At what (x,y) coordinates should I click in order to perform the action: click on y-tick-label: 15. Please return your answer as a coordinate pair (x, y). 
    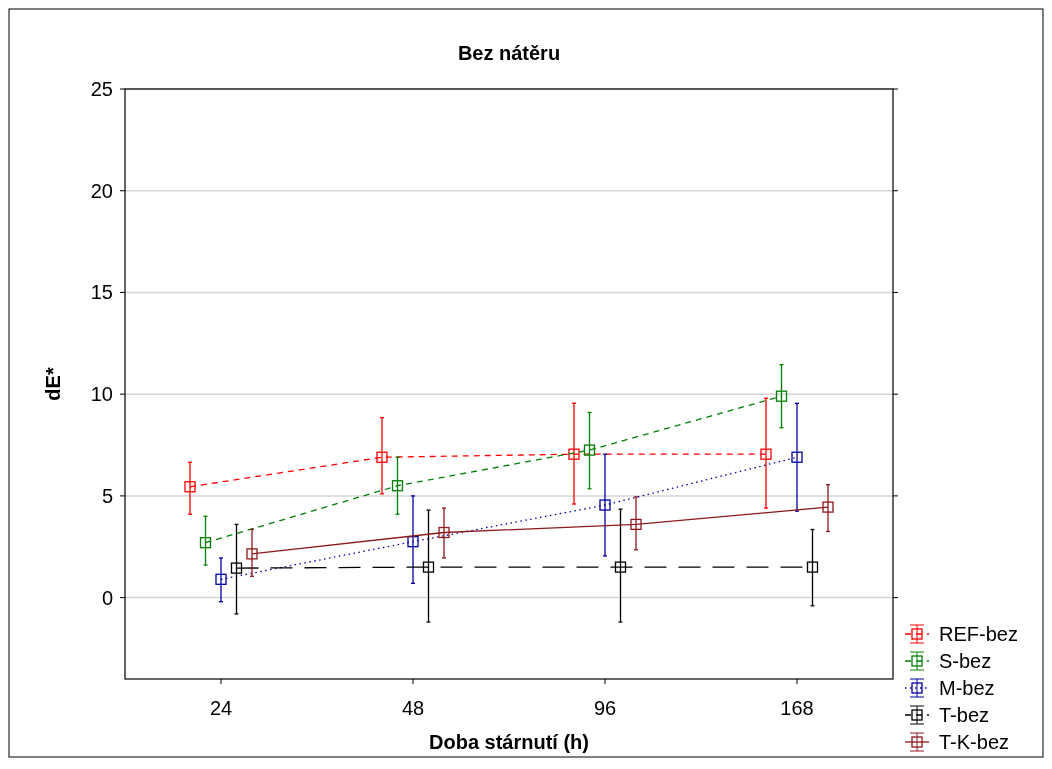
    Looking at the image, I should click on (101, 292).